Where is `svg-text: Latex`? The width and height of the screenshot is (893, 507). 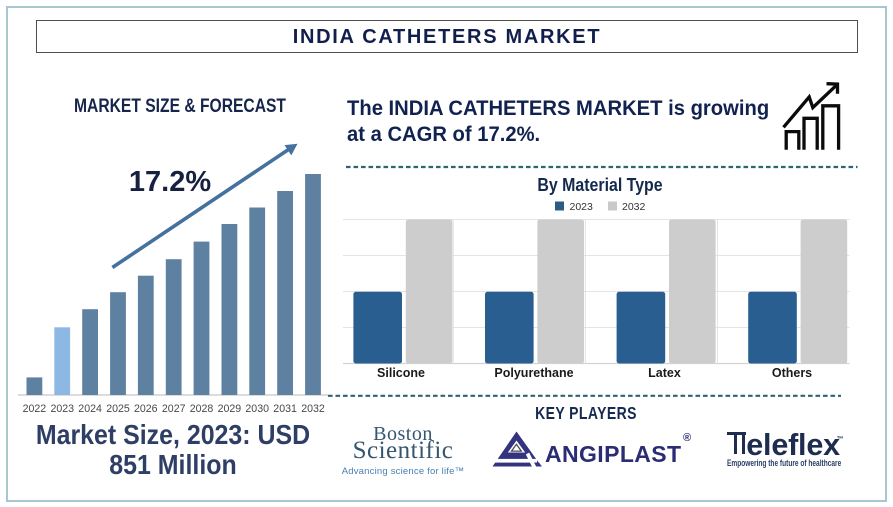 svg-text: Latex is located at coordinates (664, 373).